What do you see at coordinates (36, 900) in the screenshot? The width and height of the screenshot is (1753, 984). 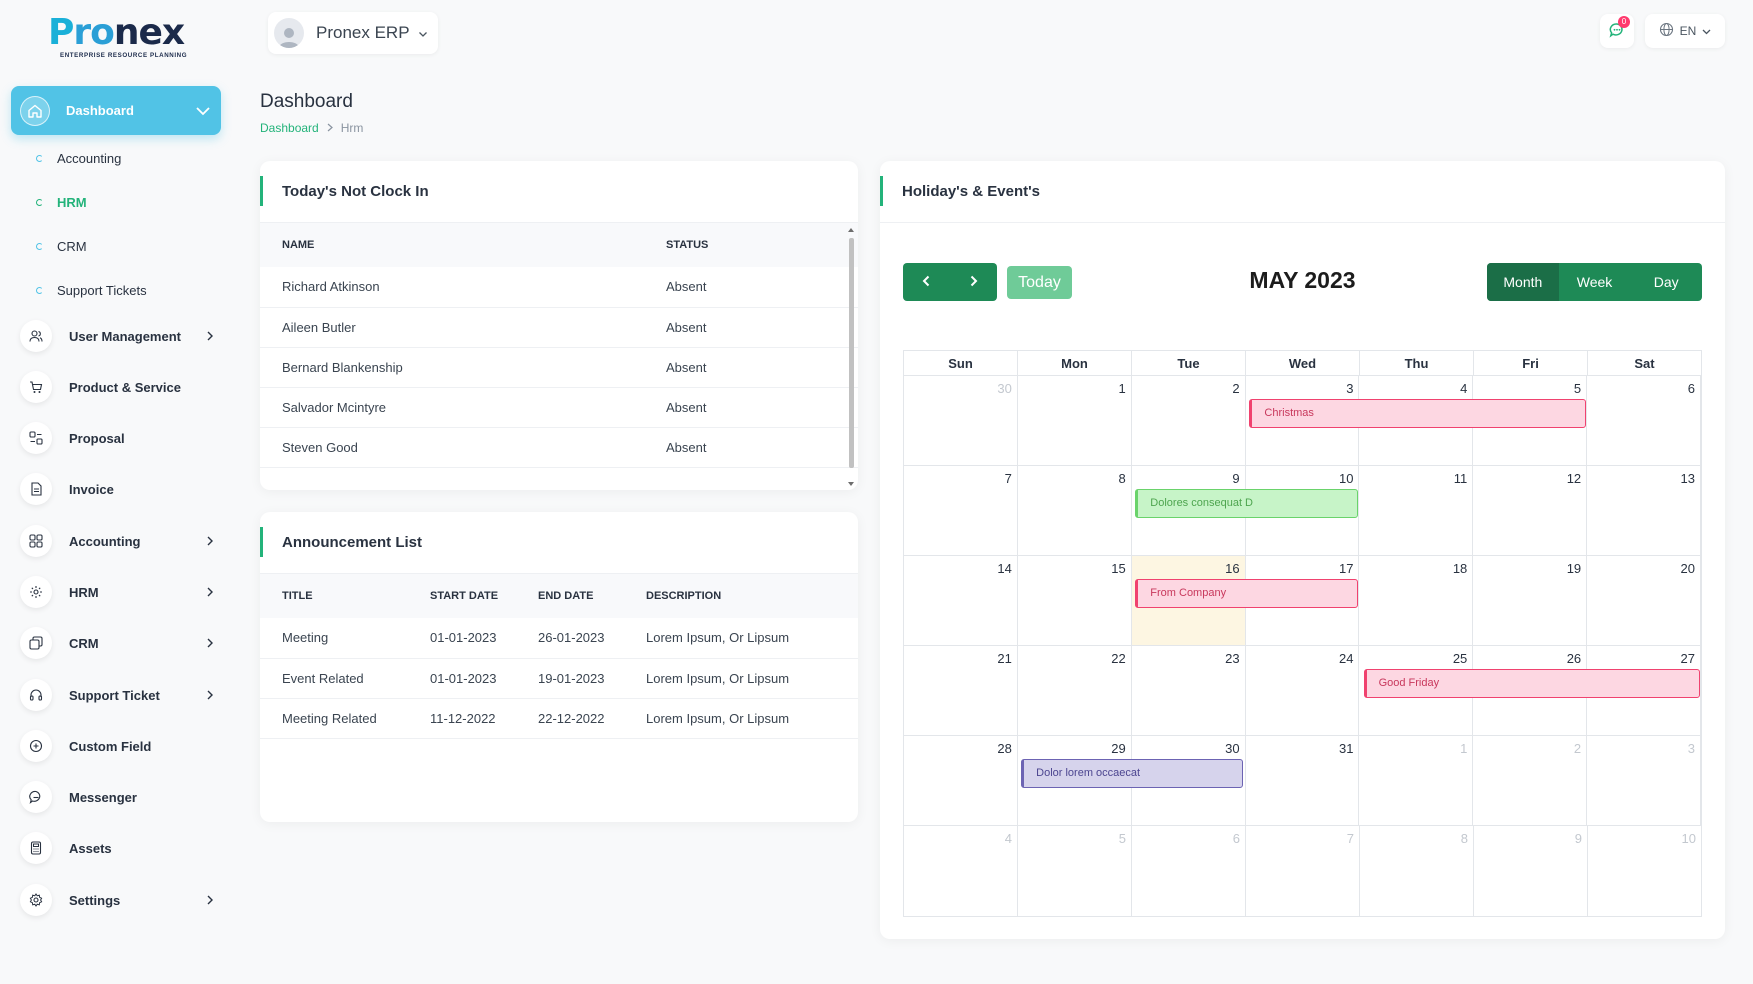 I see `gear-icon` at bounding box center [36, 900].